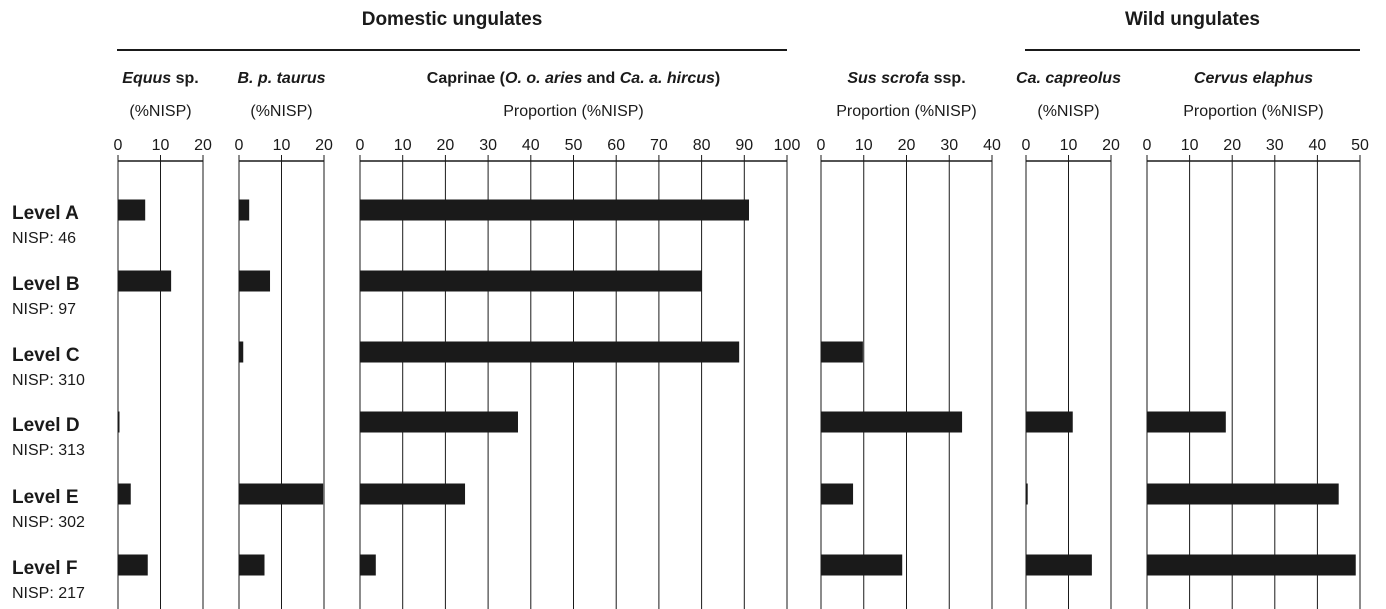  Describe the element at coordinates (616, 145) in the screenshot. I see `x-tick-label: 60` at that location.